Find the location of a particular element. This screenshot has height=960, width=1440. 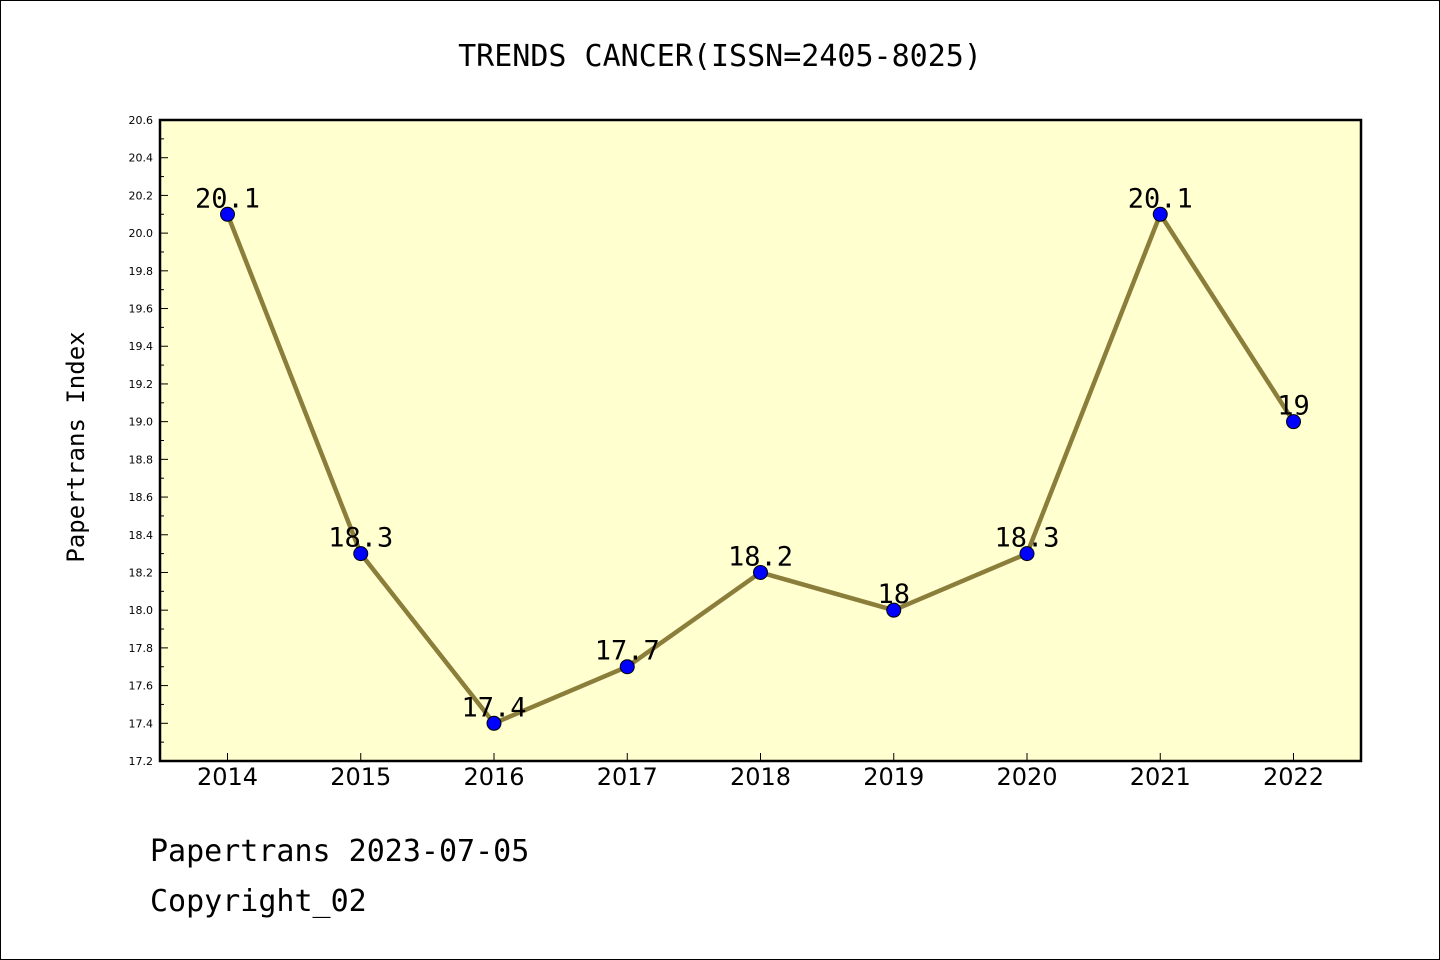

x-tick-label: 2019 is located at coordinates (893, 777).